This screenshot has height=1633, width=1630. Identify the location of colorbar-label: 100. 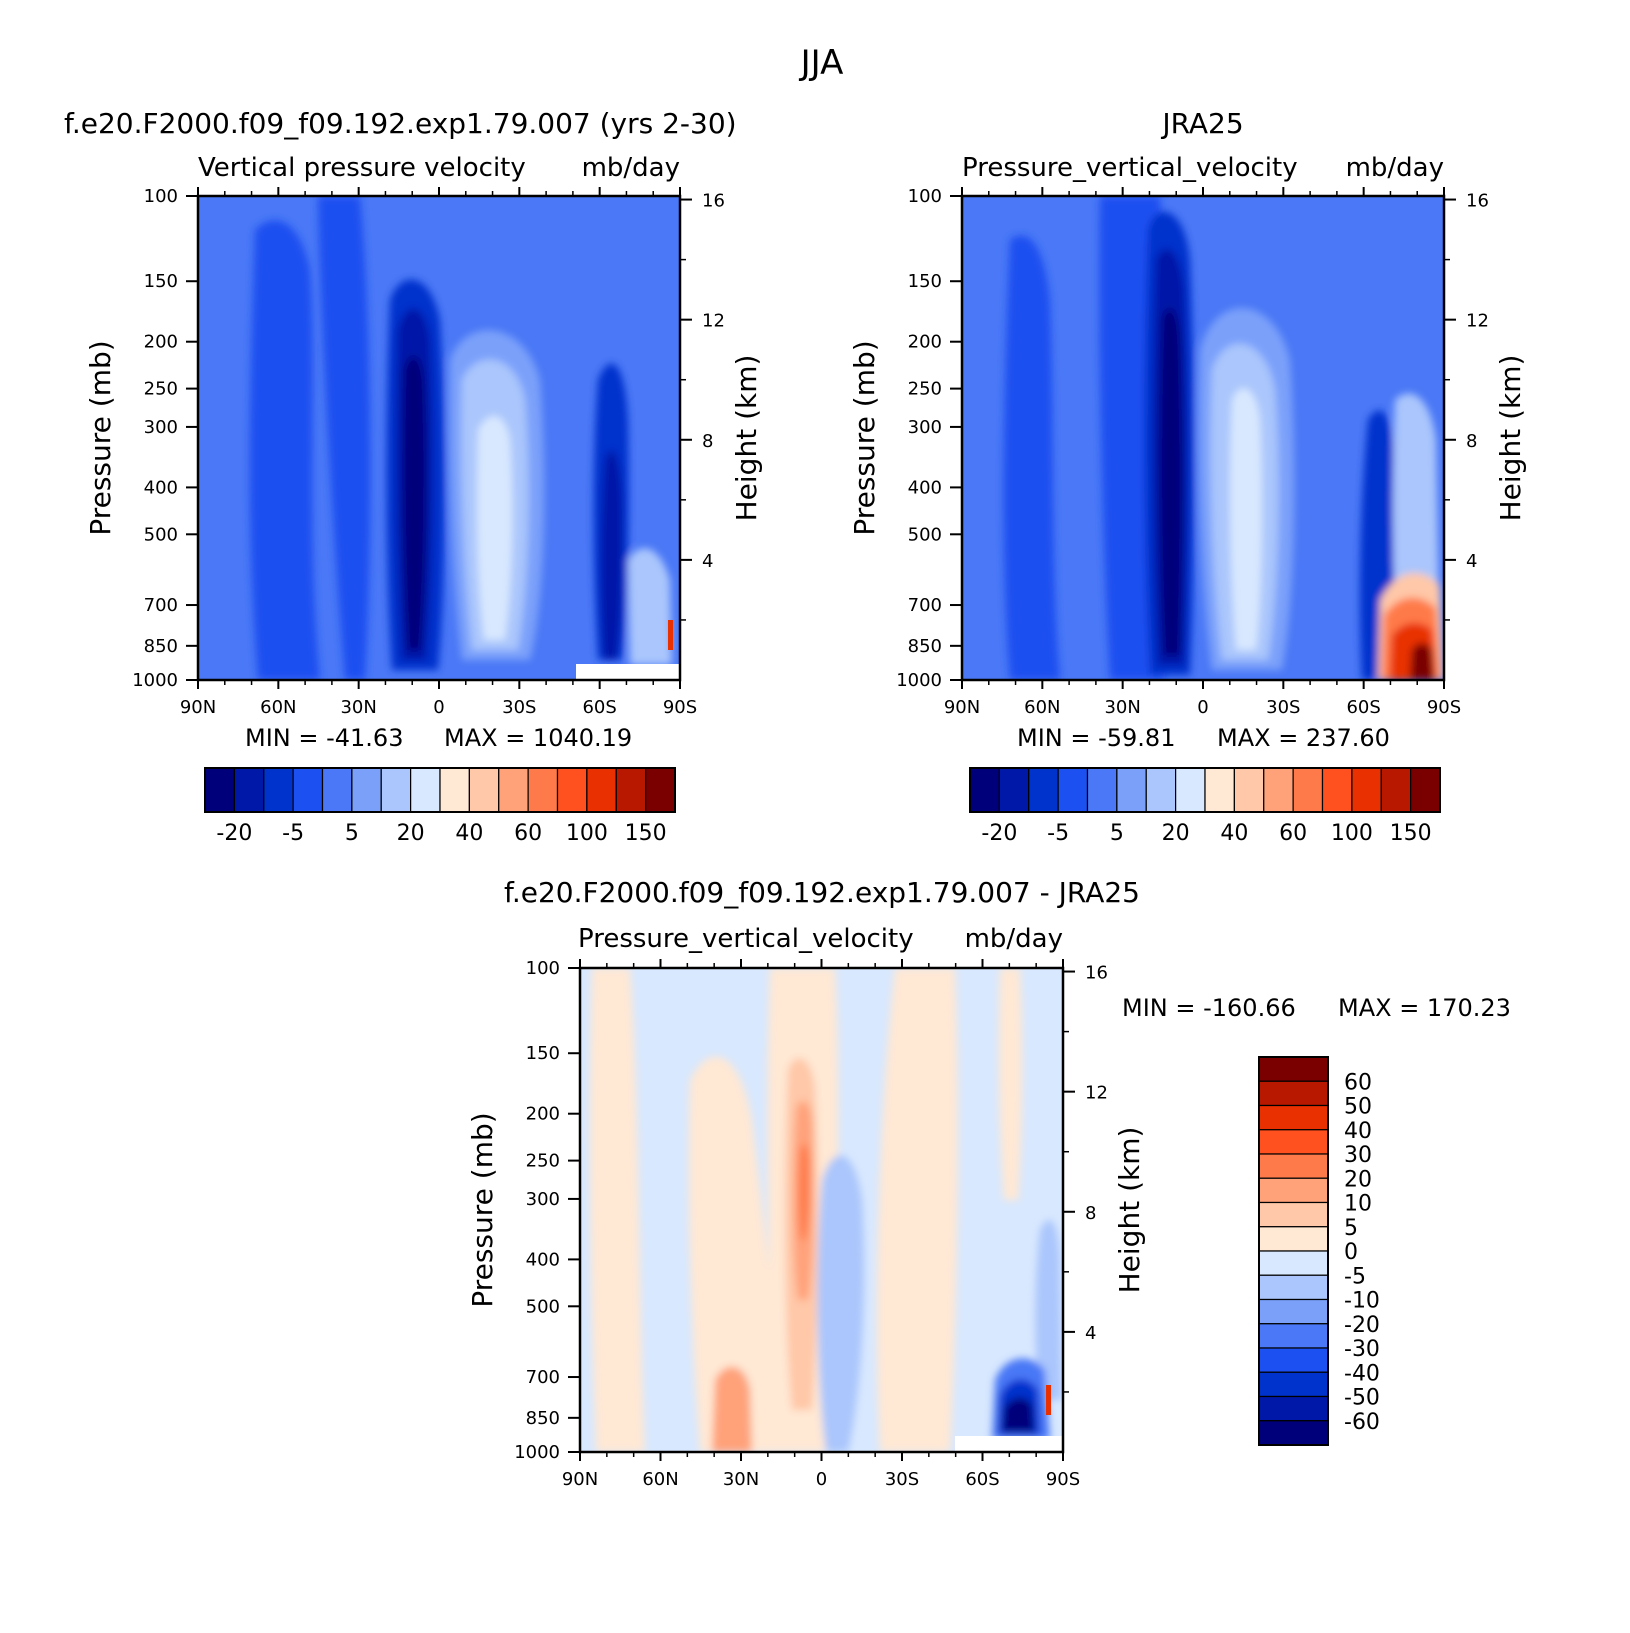
(587, 833).